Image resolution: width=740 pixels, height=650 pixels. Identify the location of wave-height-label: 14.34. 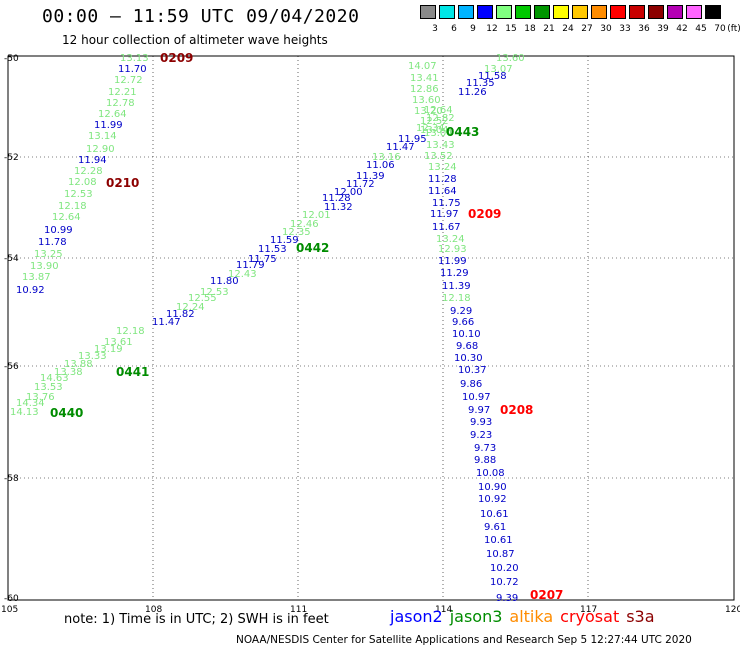
(30, 403).